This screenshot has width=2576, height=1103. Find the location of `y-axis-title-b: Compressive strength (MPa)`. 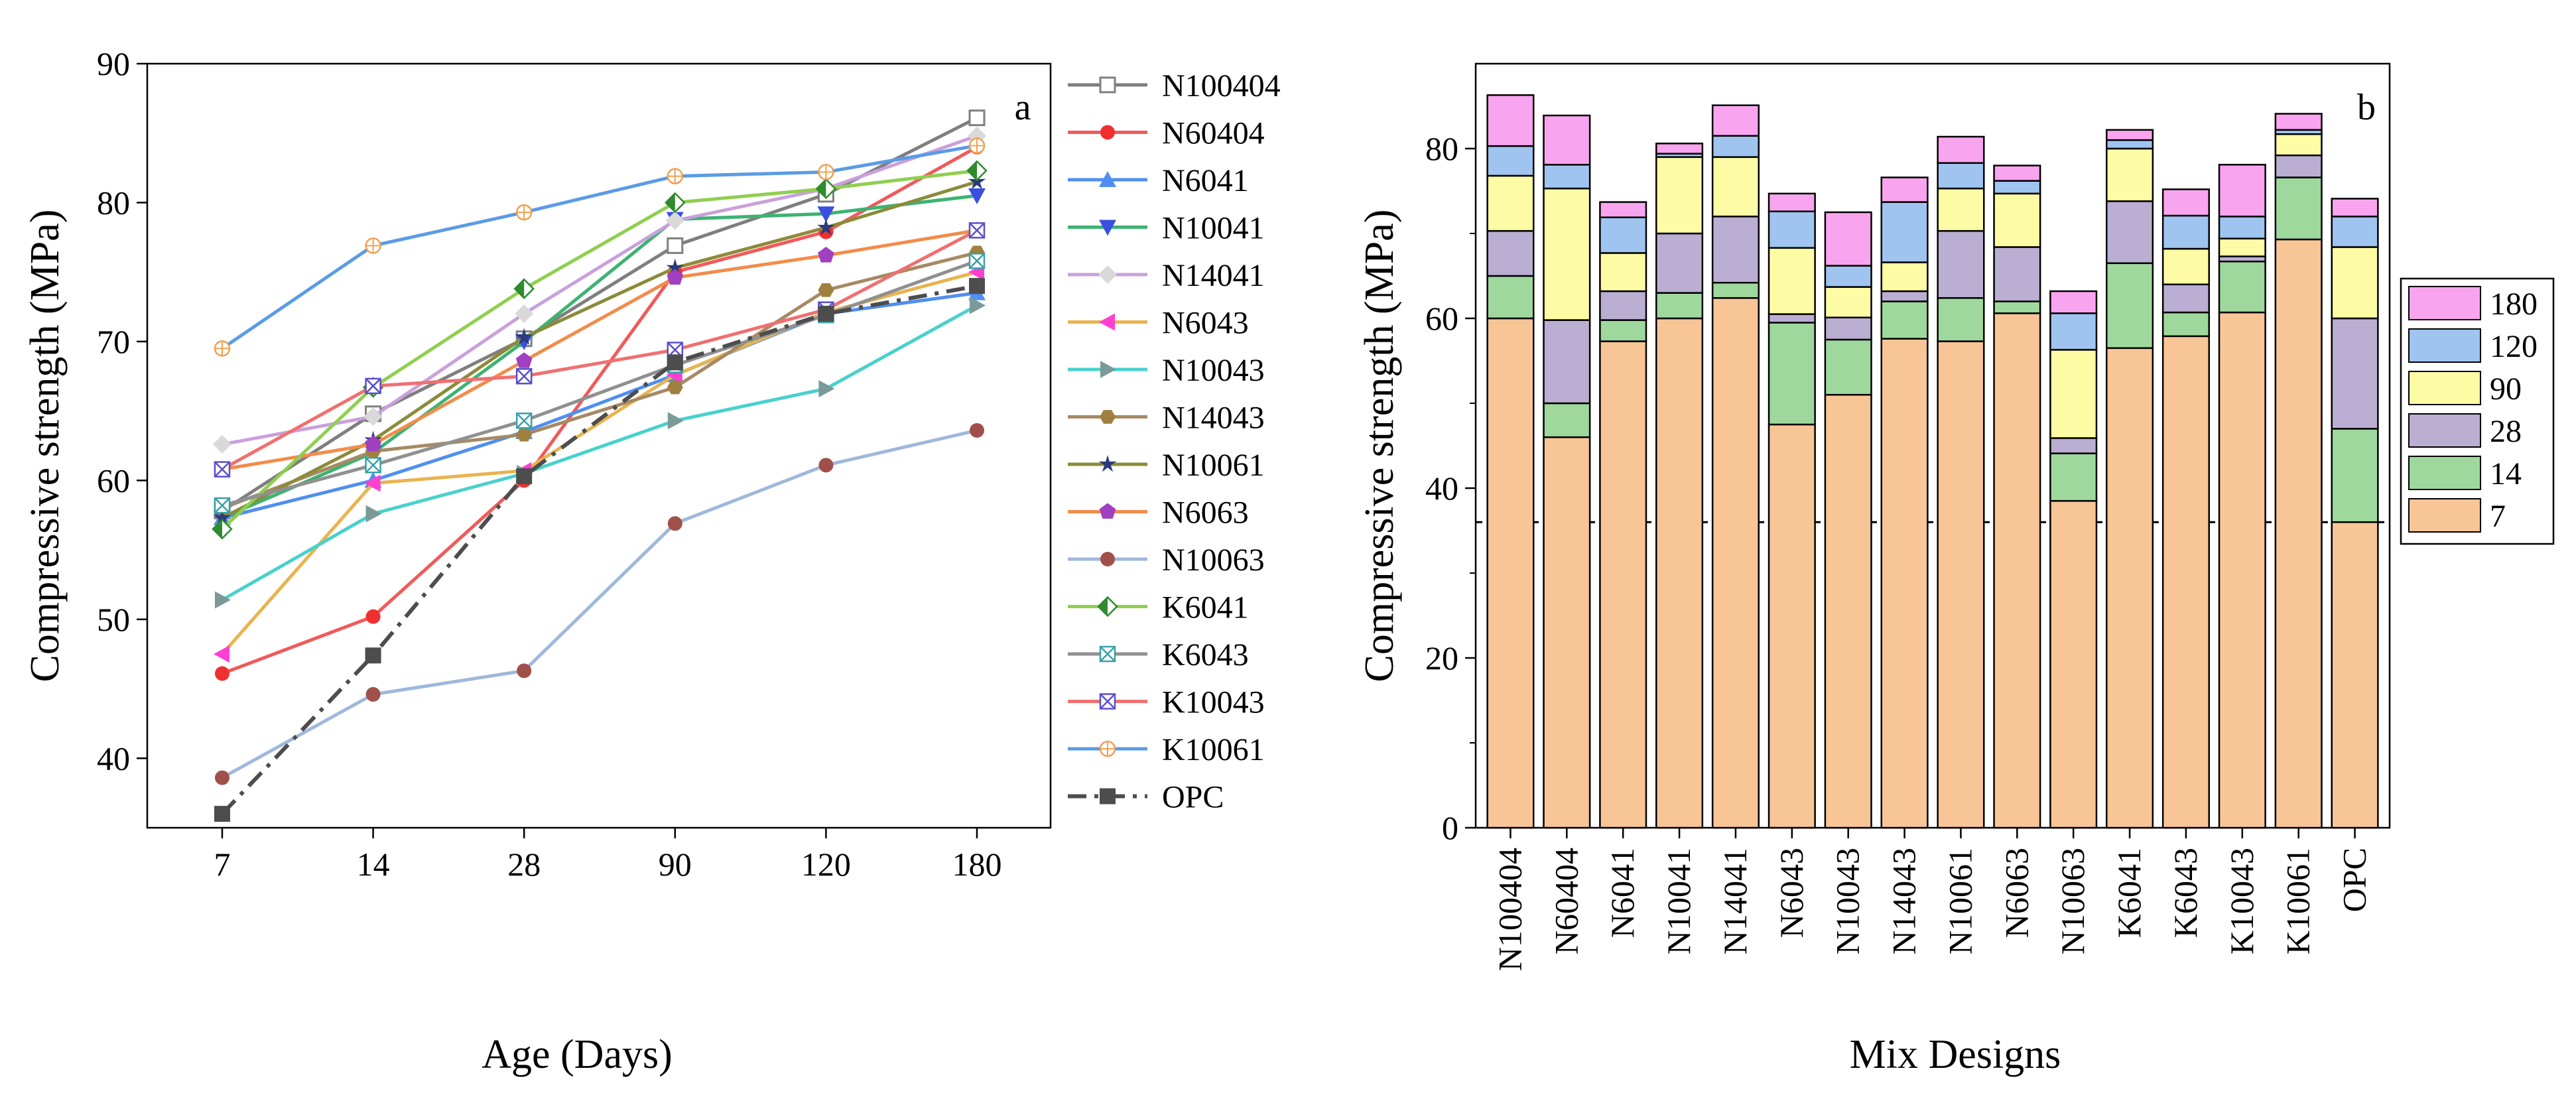

y-axis-title-b: Compressive strength (MPa) is located at coordinates (1380, 446).